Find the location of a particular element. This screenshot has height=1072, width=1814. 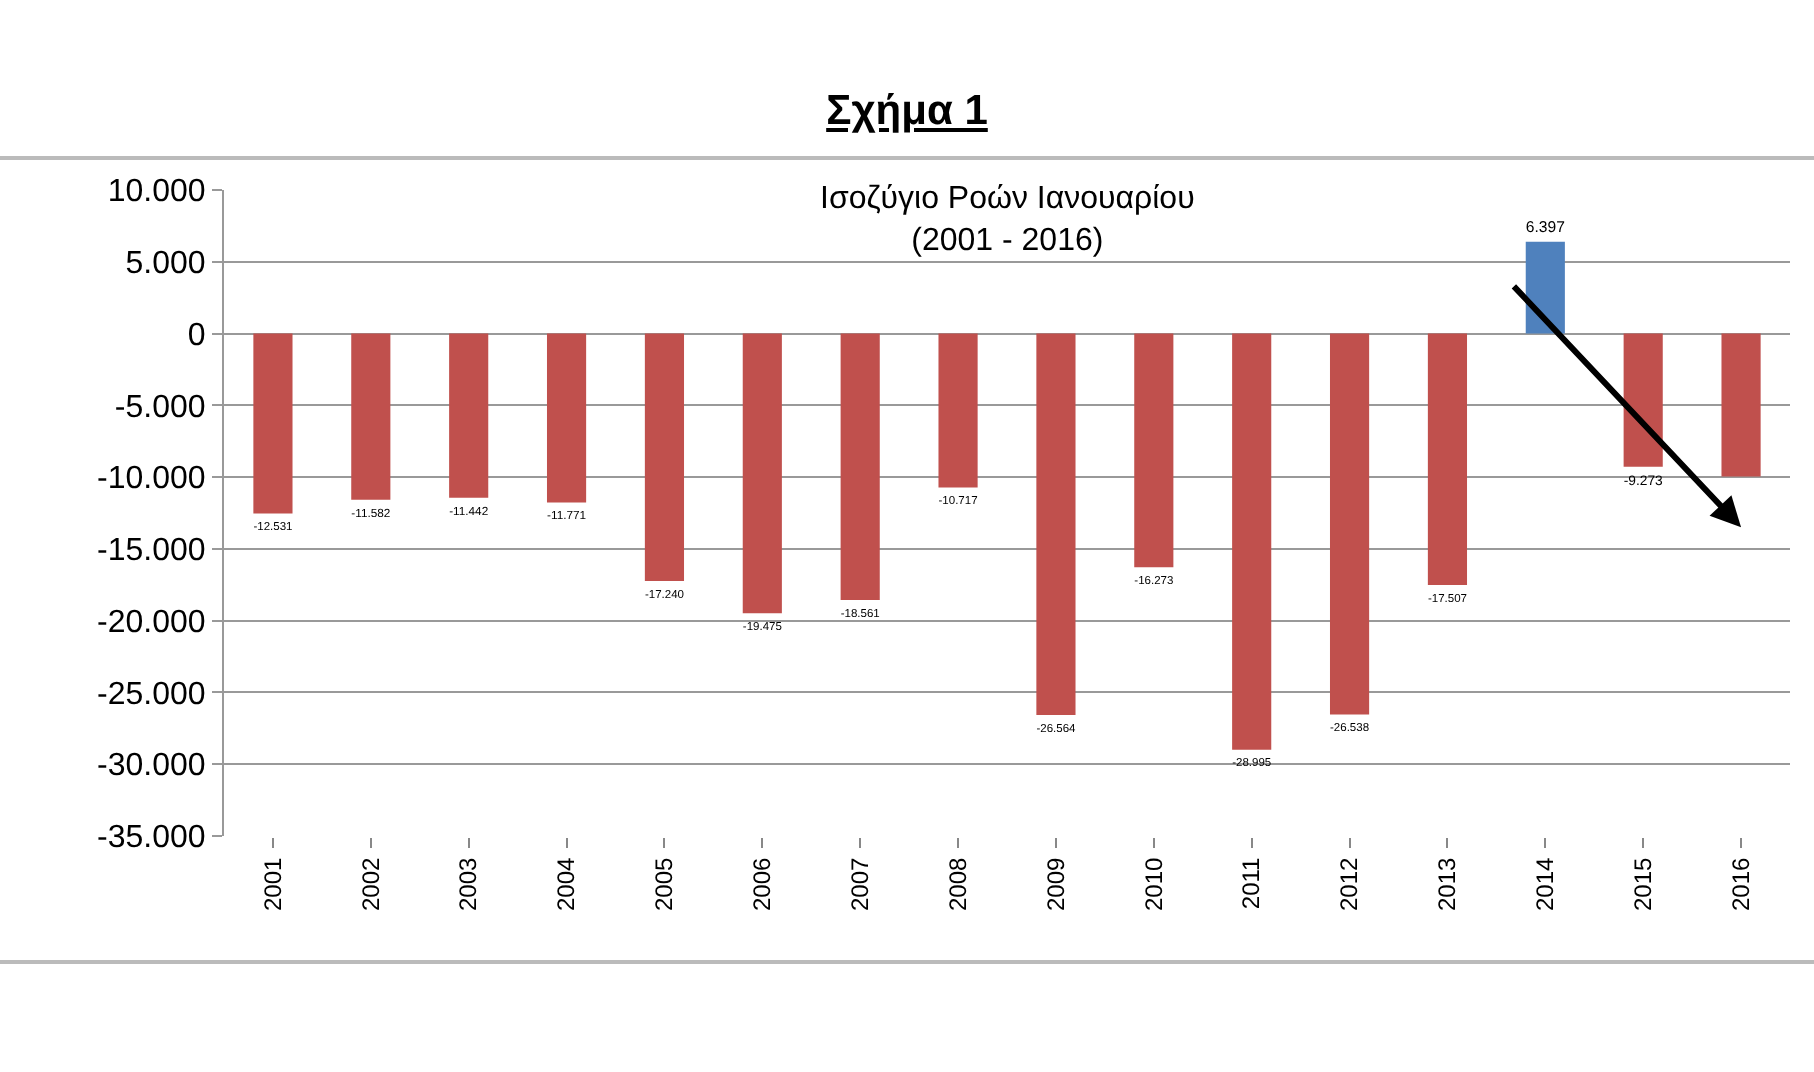

x-tick-label: 2009 is located at coordinates (1055, 884).